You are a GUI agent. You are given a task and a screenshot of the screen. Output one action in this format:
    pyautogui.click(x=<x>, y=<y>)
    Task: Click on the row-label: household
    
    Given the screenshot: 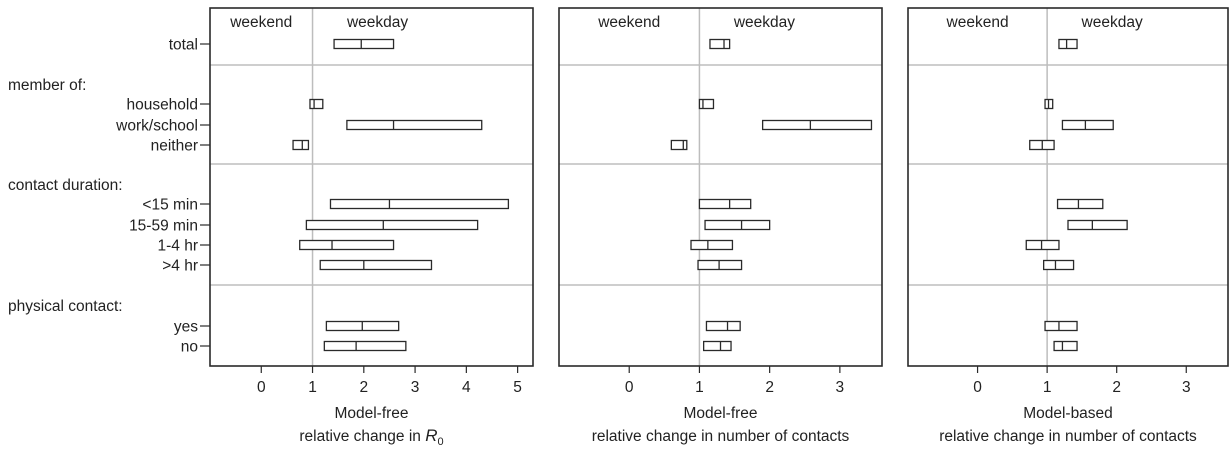 What is the action you would take?
    pyautogui.click(x=162, y=105)
    